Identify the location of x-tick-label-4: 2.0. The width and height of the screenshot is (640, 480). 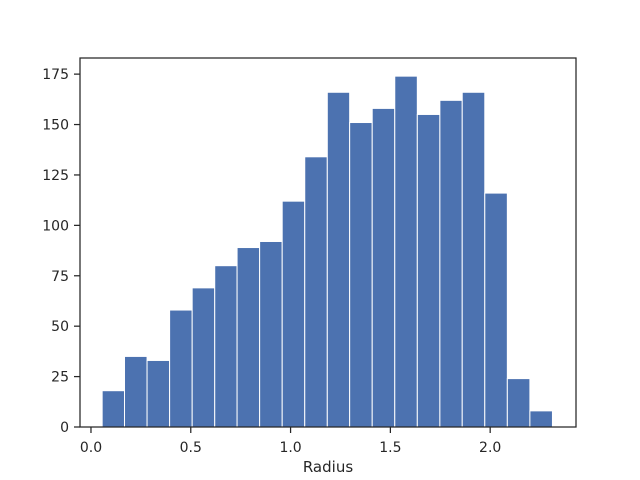
(490, 448).